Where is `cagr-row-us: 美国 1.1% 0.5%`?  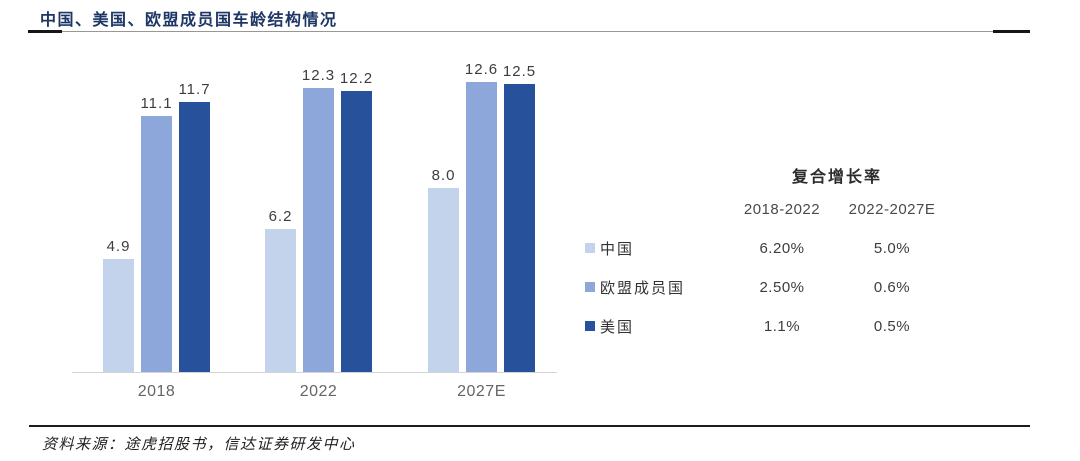 cagr-row-us: 美国 1.1% 0.5% is located at coordinates (771, 326).